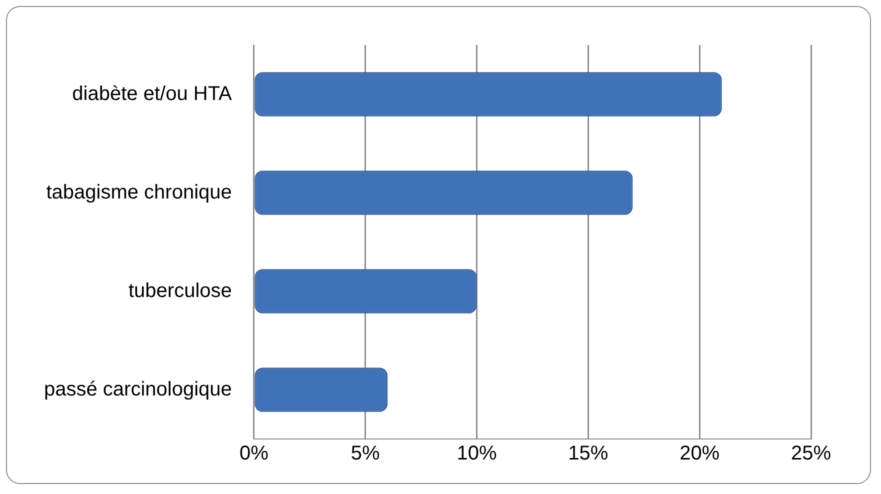  What do you see at coordinates (139, 192) in the screenshot?
I see `y-tick-label: tabagisme chronique` at bounding box center [139, 192].